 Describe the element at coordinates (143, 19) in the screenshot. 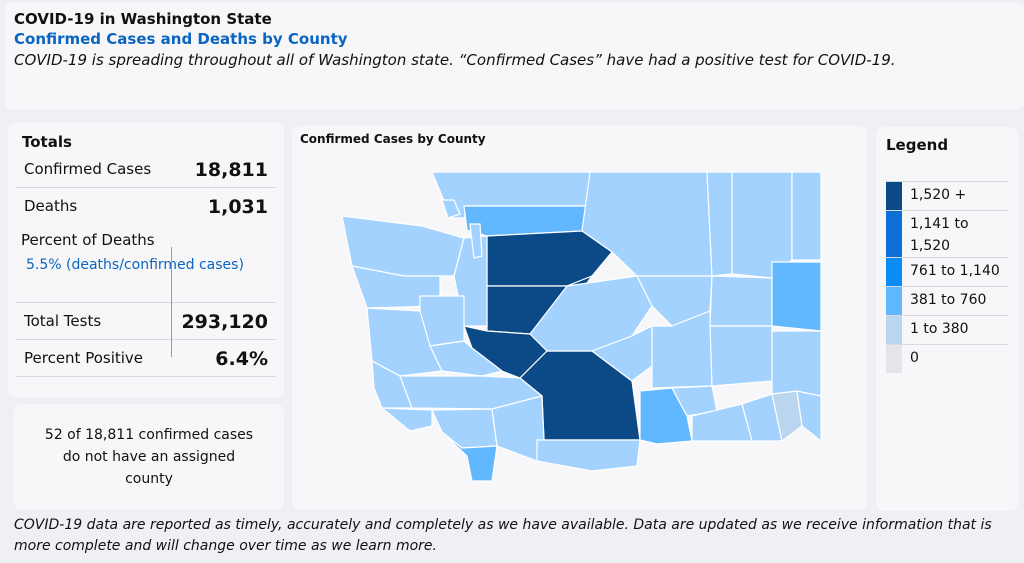

I see `page-title: COVID-19 in Washington State` at that location.